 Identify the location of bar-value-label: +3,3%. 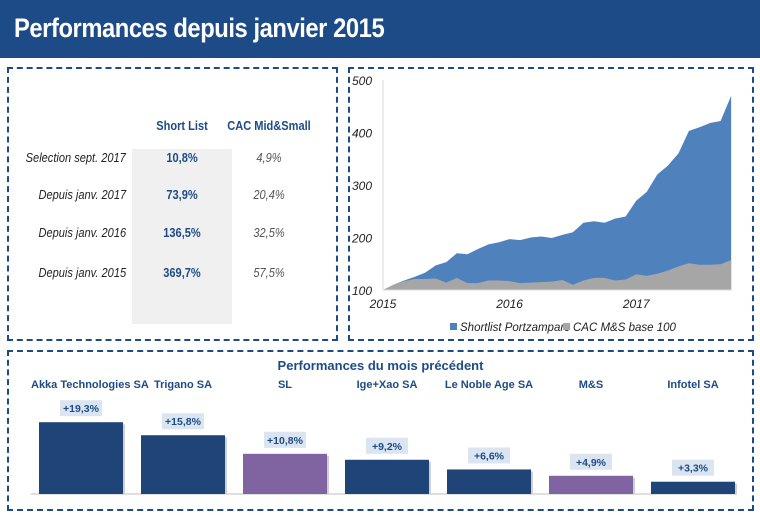
(693, 469).